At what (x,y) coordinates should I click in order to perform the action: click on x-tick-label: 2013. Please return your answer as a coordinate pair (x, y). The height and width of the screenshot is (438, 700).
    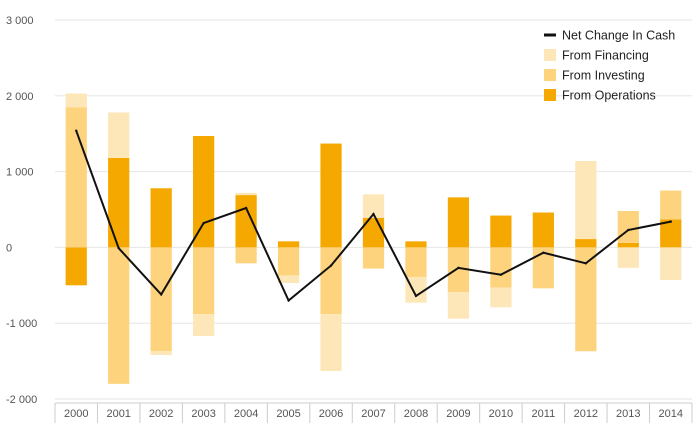
    Looking at the image, I should click on (628, 414).